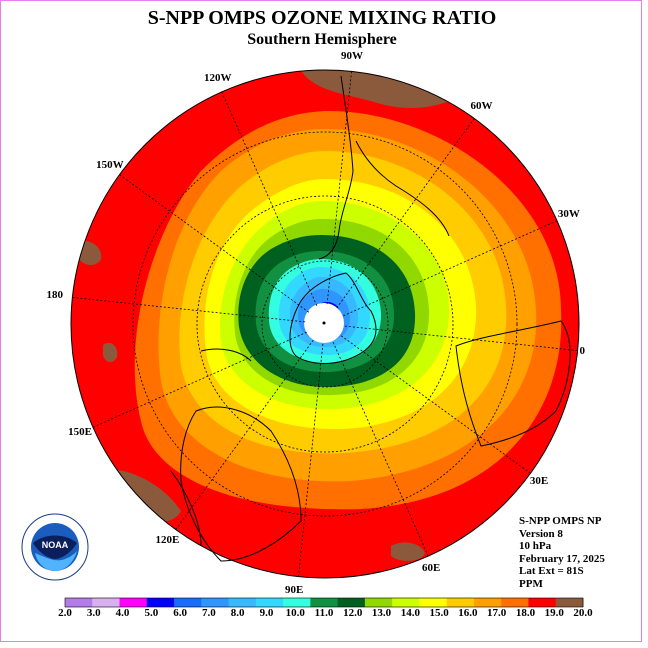 This screenshot has height=648, width=648. I want to click on info-line: S-NPP OMPS NP, so click(560, 521).